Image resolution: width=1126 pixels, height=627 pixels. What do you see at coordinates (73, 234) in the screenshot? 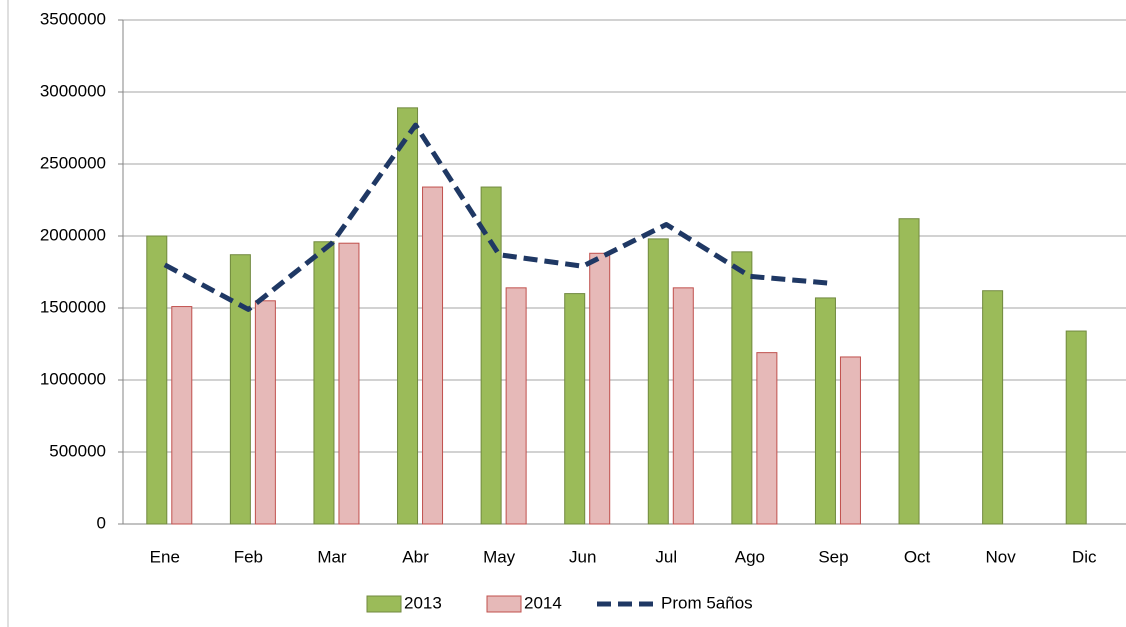
I see `y-tick-label: 2000000` at bounding box center [73, 234].